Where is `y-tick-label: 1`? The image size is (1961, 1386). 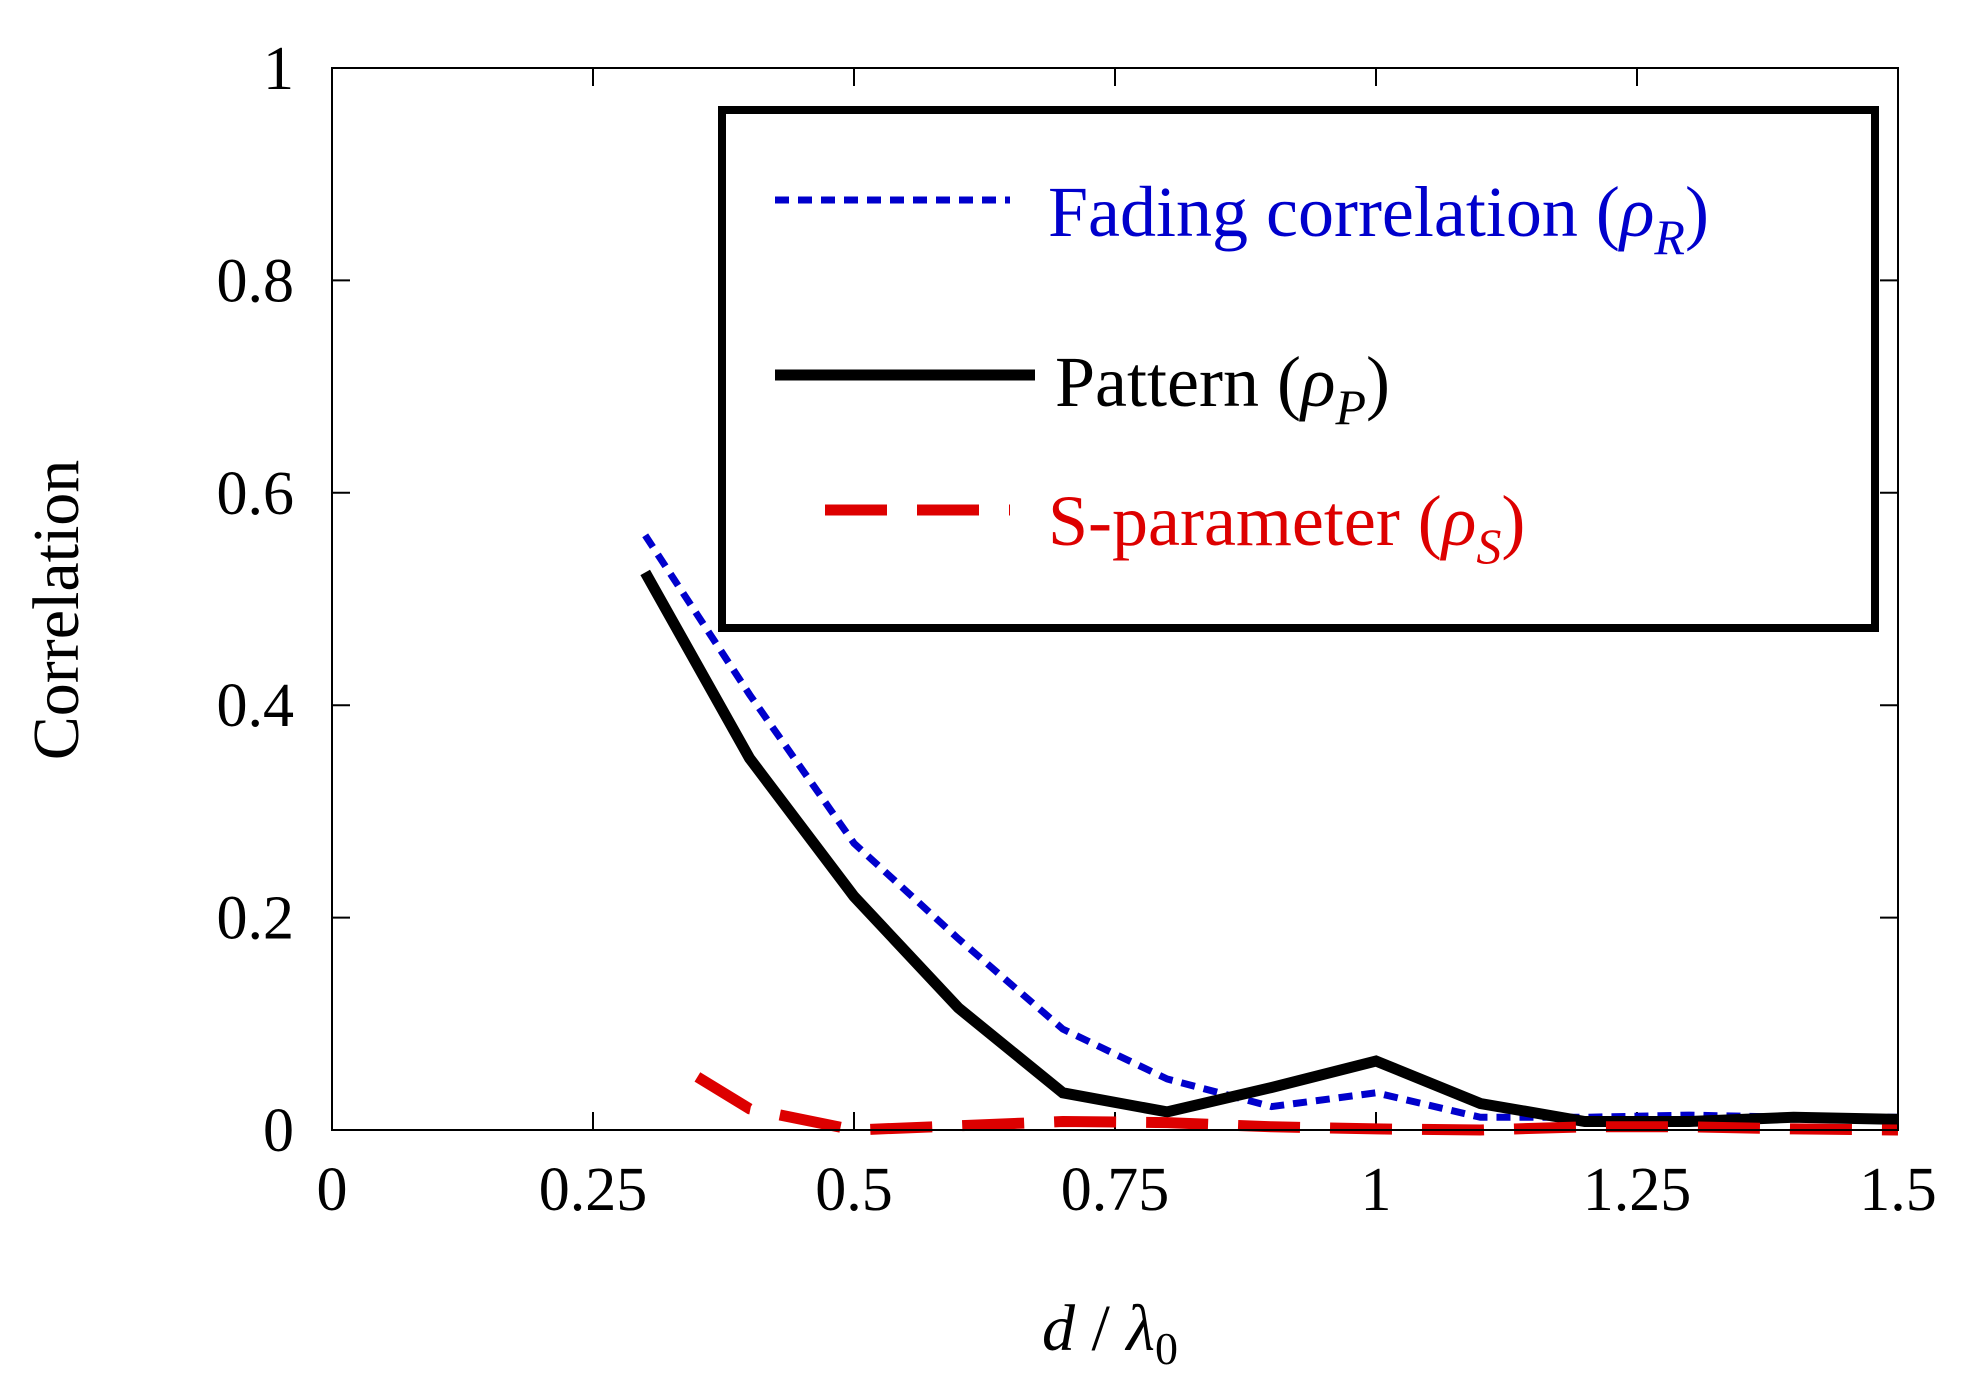
y-tick-label: 1 is located at coordinates (278, 69).